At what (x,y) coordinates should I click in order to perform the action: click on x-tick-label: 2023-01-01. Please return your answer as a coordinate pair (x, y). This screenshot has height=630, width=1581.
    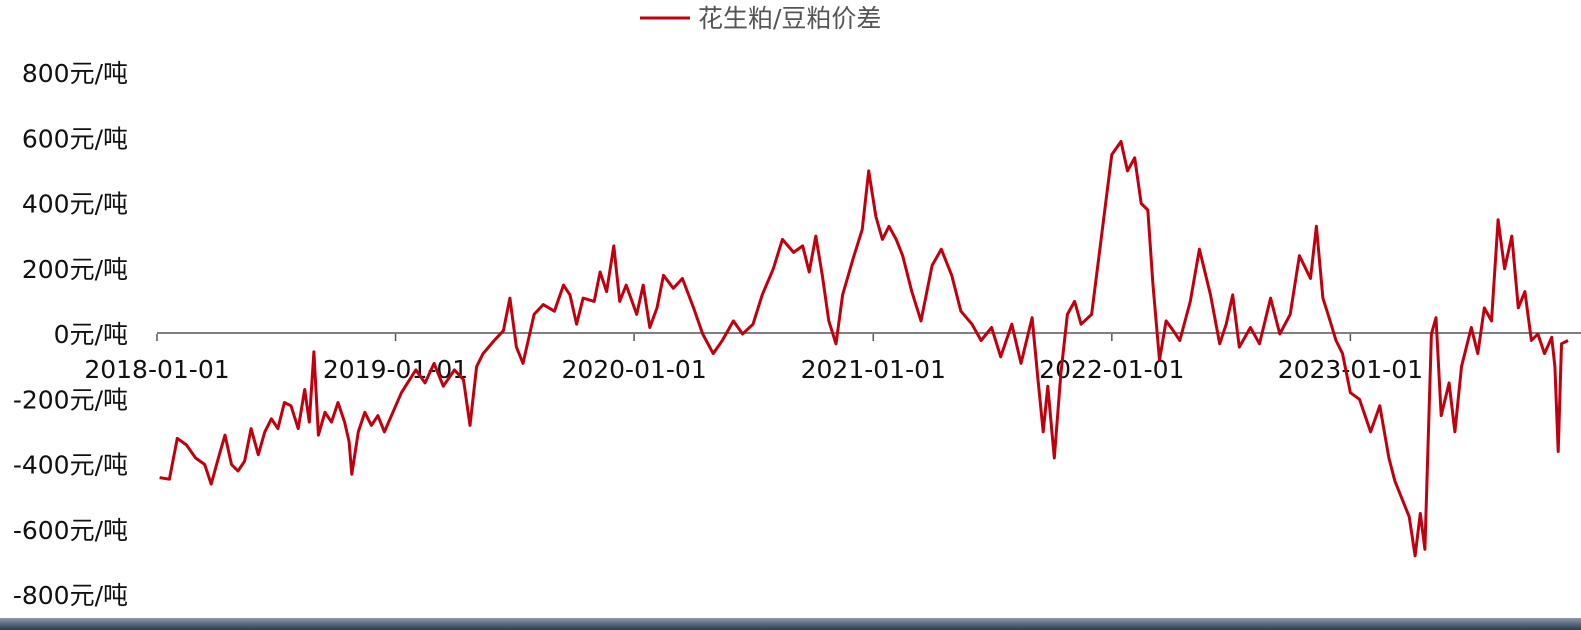
    Looking at the image, I should click on (1350, 369).